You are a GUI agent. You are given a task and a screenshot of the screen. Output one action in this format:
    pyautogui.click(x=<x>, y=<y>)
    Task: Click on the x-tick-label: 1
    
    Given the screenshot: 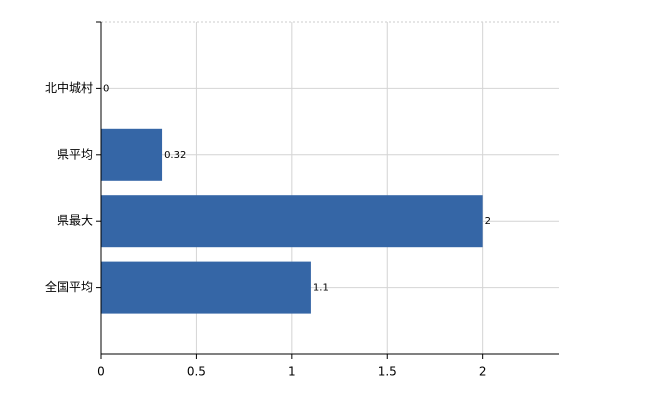 What is the action you would take?
    pyautogui.click(x=292, y=372)
    